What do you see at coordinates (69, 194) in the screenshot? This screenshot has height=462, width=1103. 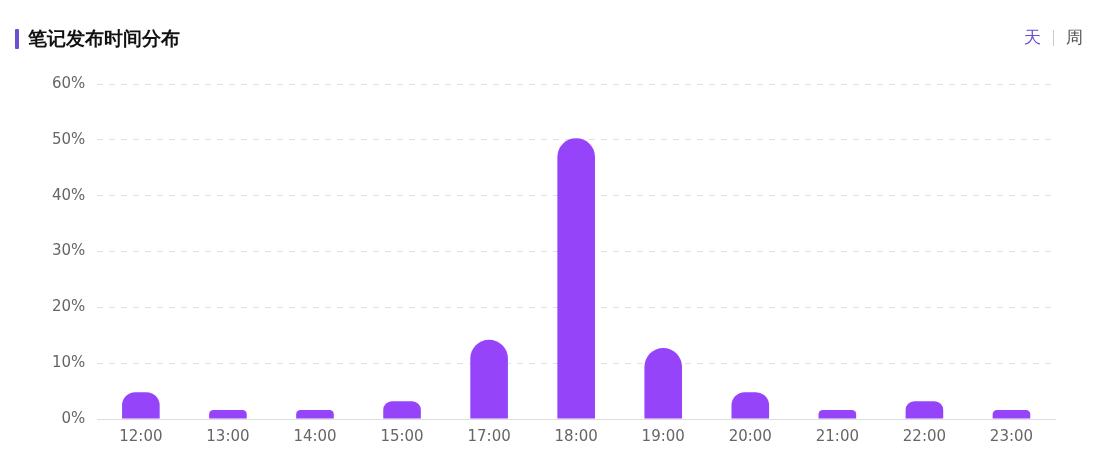 I see `y-tick-label: 40%` at bounding box center [69, 194].